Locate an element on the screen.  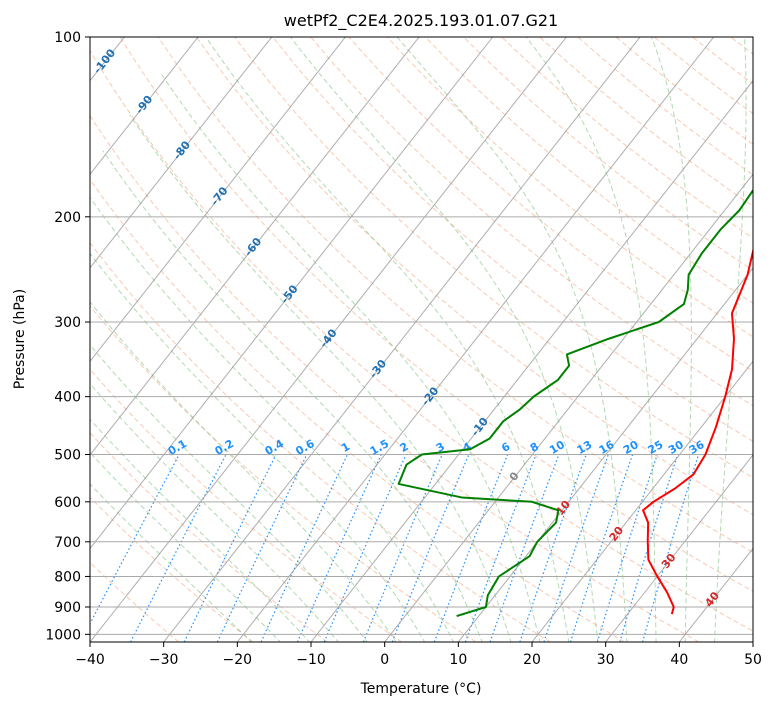
x-tick-label: −40 is located at coordinates (90, 660).